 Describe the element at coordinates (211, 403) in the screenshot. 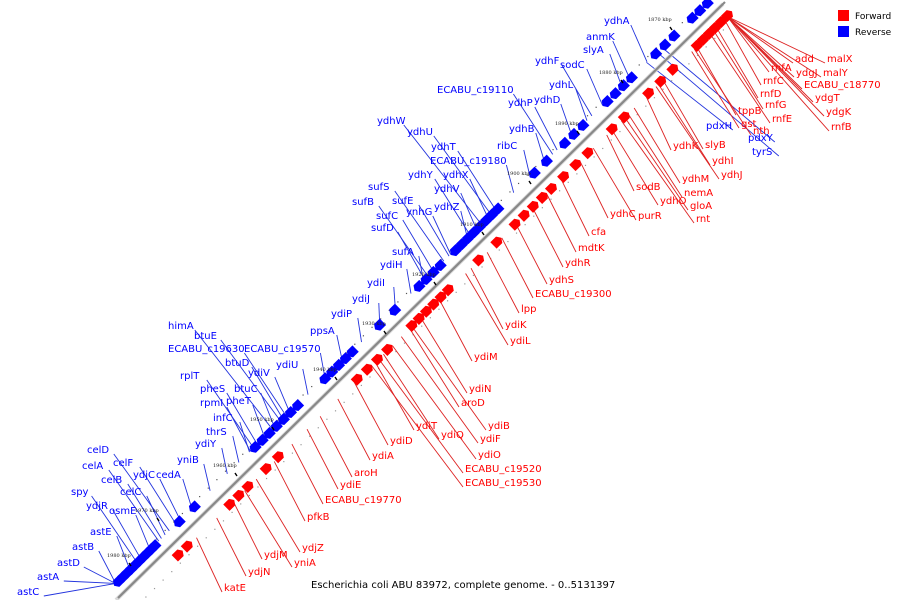

I see `reverse-gene-label: rpmI` at that location.